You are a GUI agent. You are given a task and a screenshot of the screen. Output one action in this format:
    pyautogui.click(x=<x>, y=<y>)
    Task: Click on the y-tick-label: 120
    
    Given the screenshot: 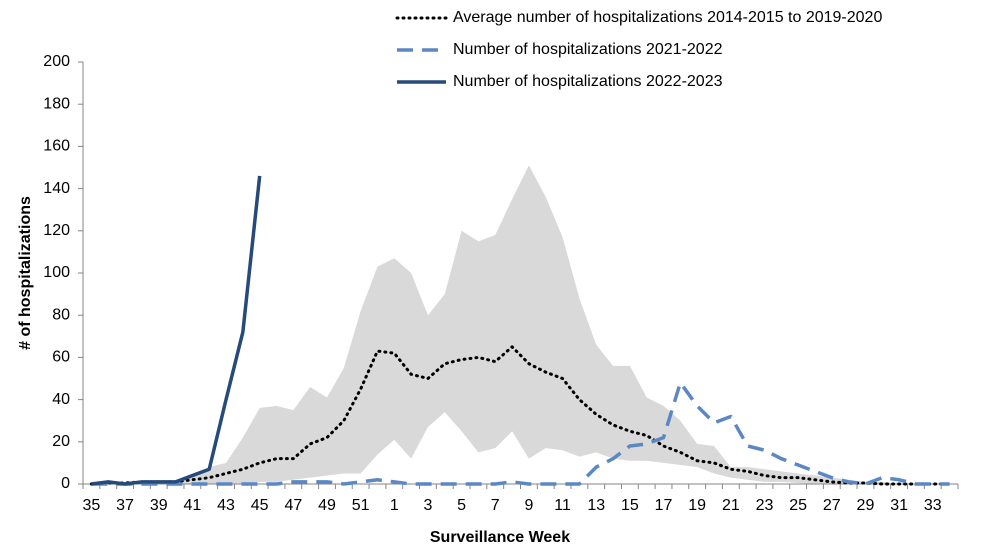 What is the action you would take?
    pyautogui.click(x=56, y=230)
    